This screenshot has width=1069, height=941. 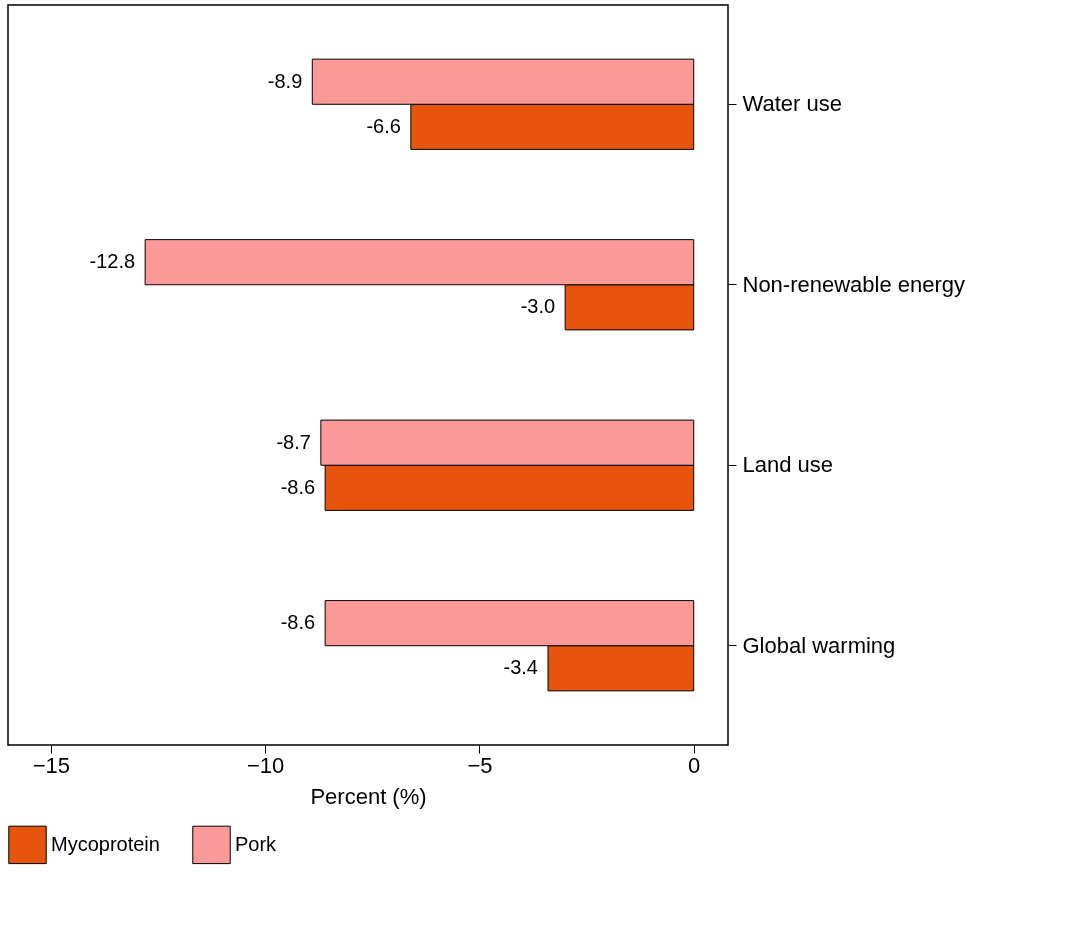 What do you see at coordinates (51, 765) in the screenshot?
I see `x-tick-label: −15` at bounding box center [51, 765].